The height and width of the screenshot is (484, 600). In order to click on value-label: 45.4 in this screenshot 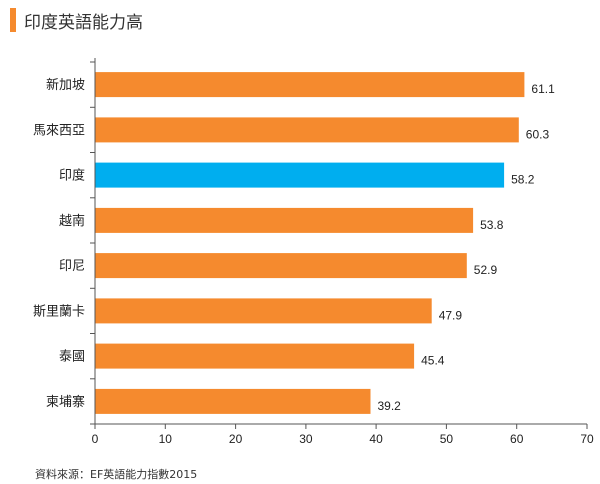, I will do `click(433, 361)`.